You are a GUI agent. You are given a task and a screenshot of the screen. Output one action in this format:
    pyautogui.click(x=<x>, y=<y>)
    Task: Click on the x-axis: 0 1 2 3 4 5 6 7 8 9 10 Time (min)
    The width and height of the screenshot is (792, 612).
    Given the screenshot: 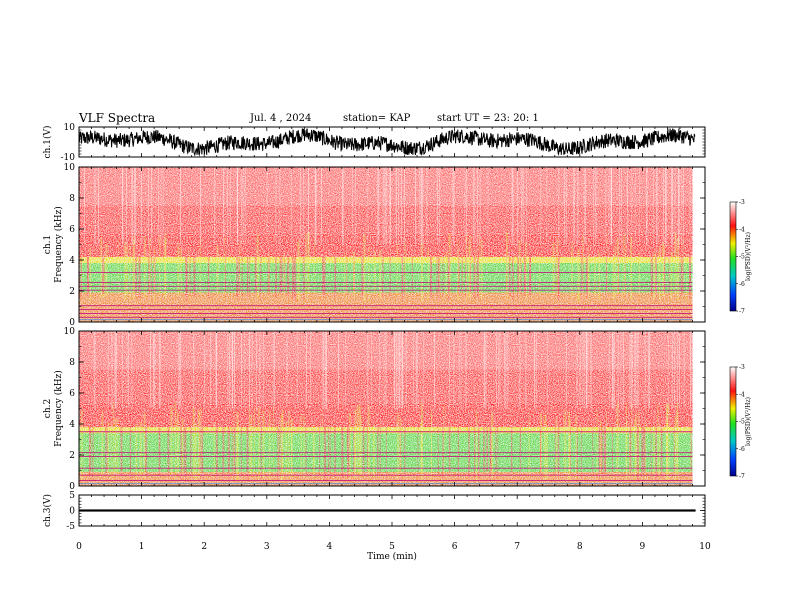 What is the action you would take?
    pyautogui.click(x=393, y=552)
    